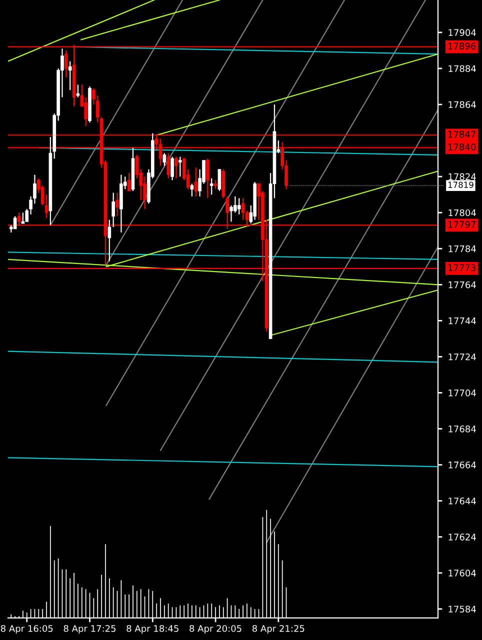 The width and height of the screenshot is (482, 640). What do you see at coordinates (462, 46) in the screenshot?
I see `ref-line-label: 17896` at bounding box center [462, 46].